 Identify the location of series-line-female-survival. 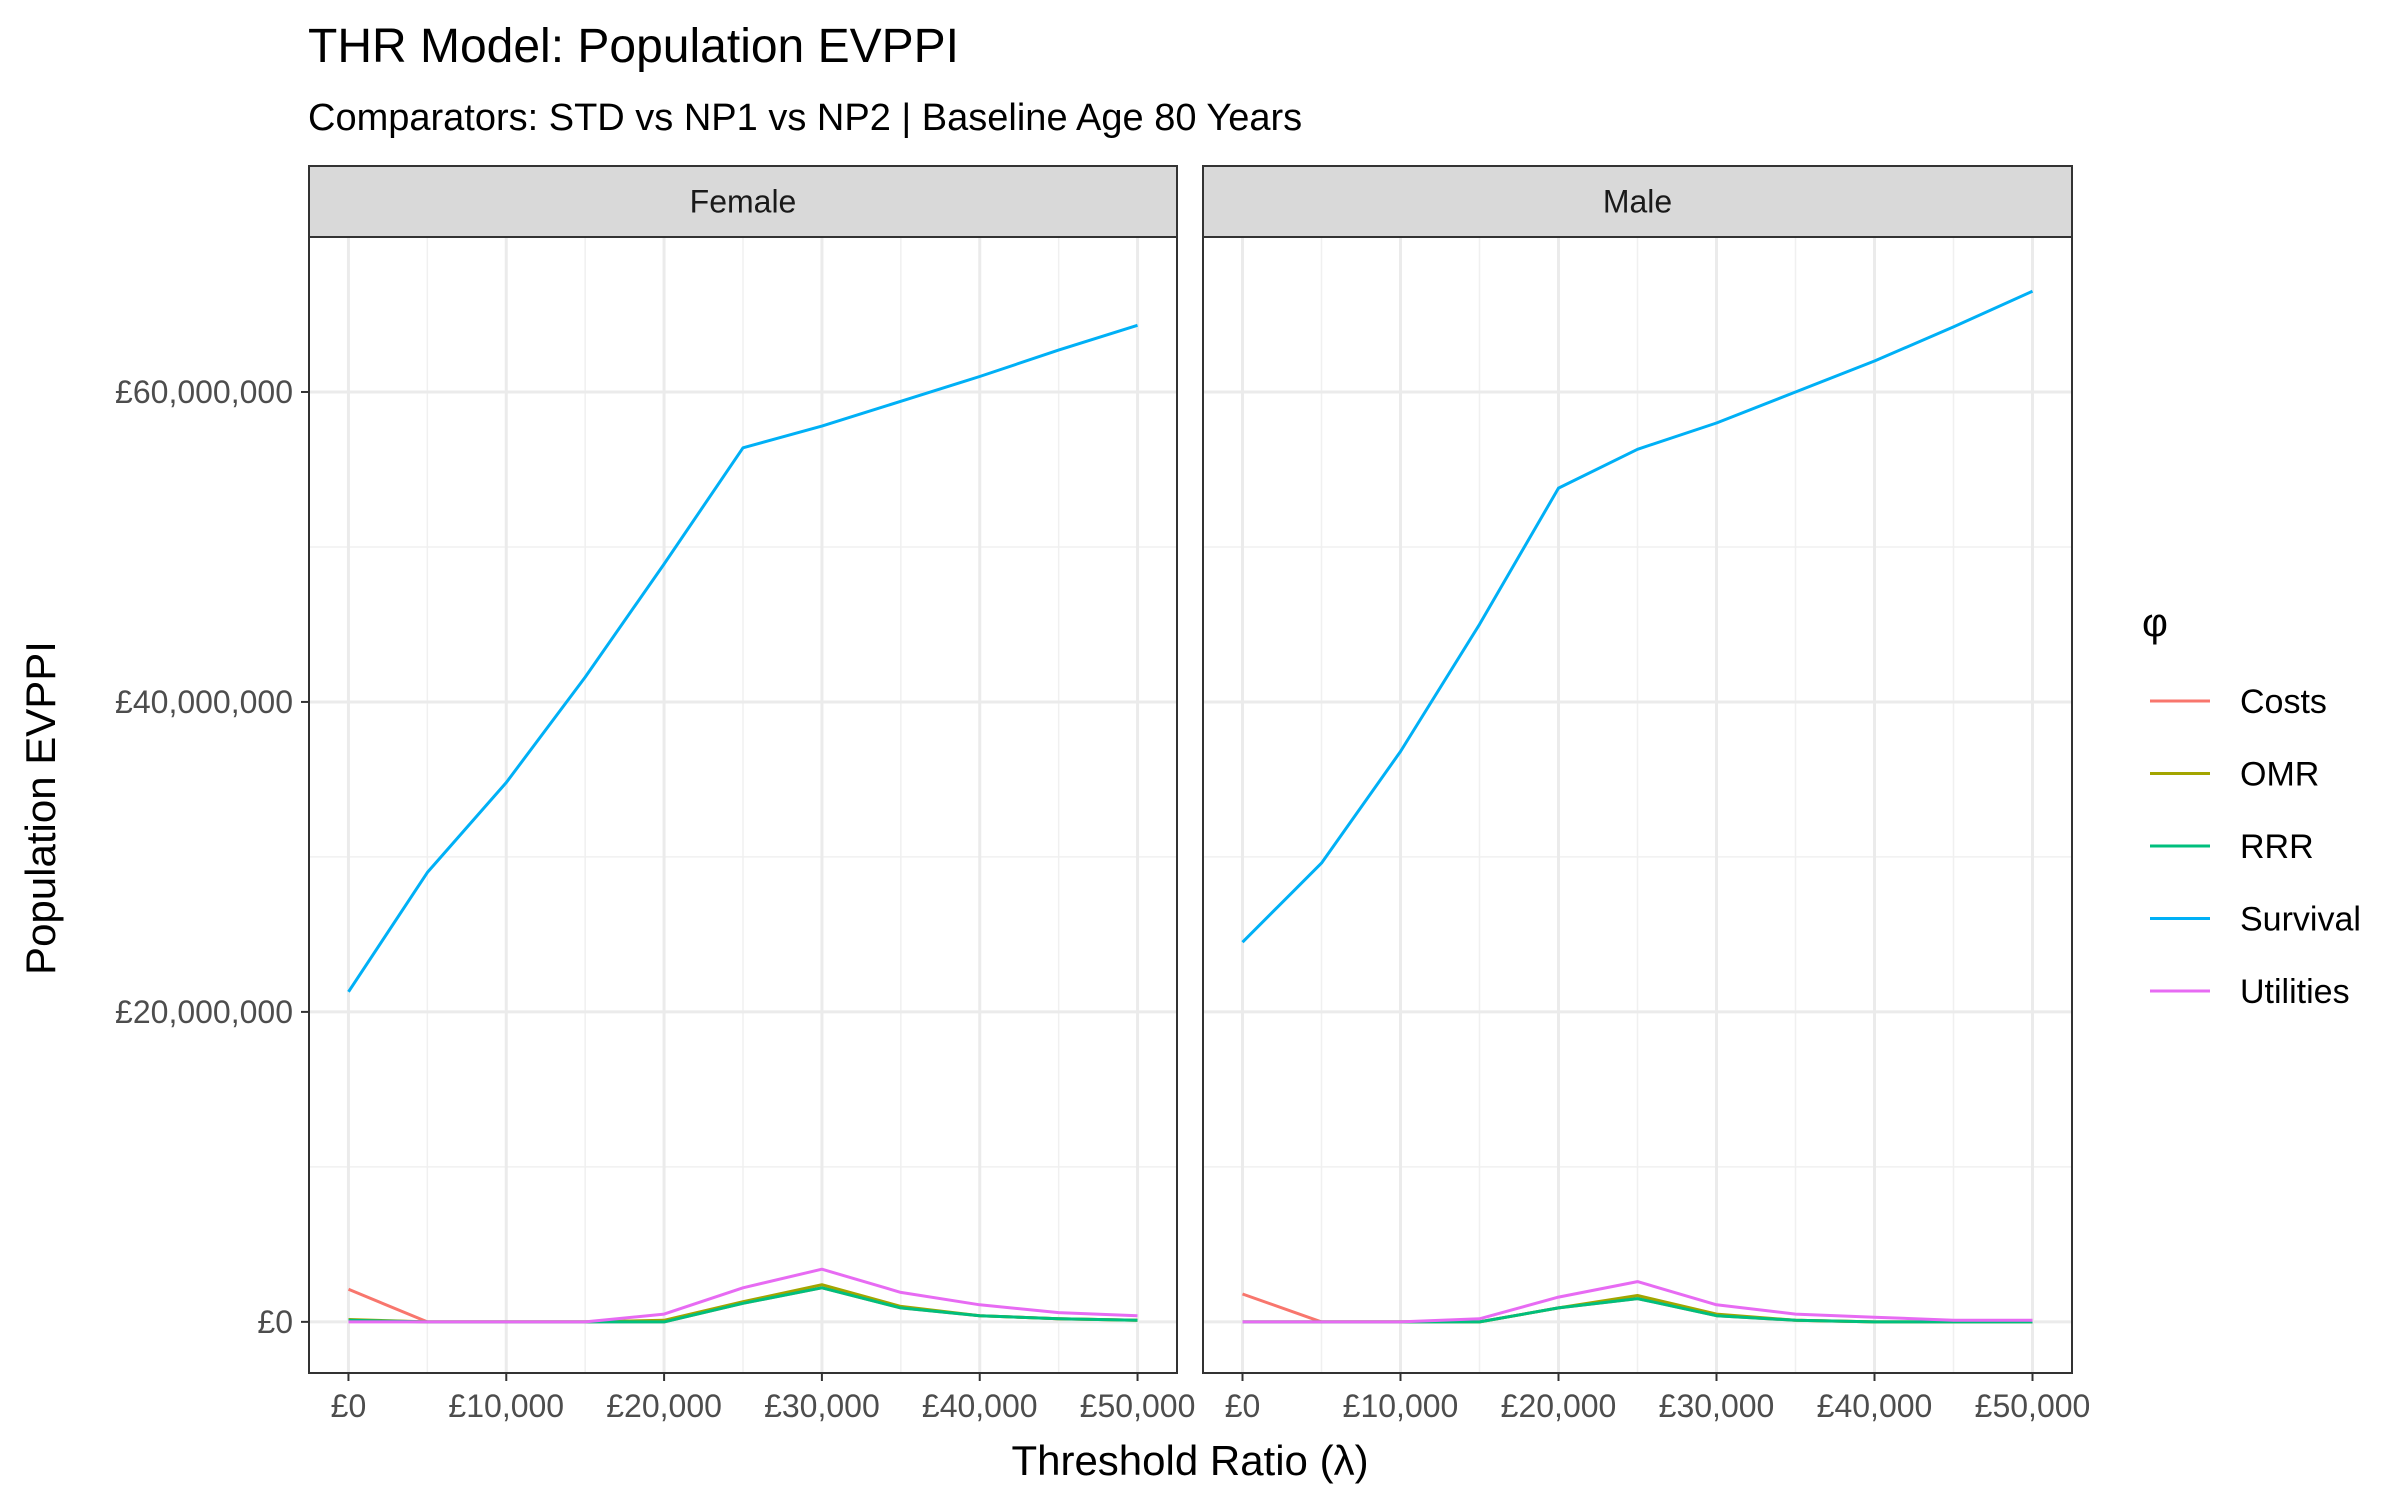
(742, 658).